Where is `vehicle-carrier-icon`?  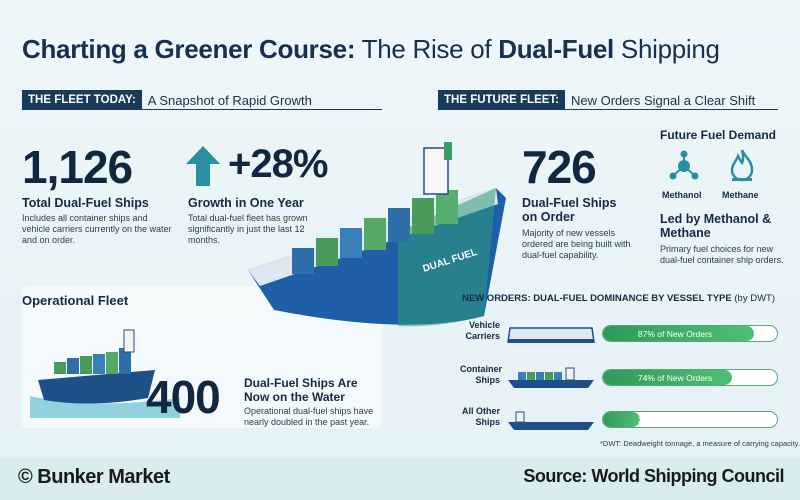 vehicle-carrier-icon is located at coordinates (551, 335).